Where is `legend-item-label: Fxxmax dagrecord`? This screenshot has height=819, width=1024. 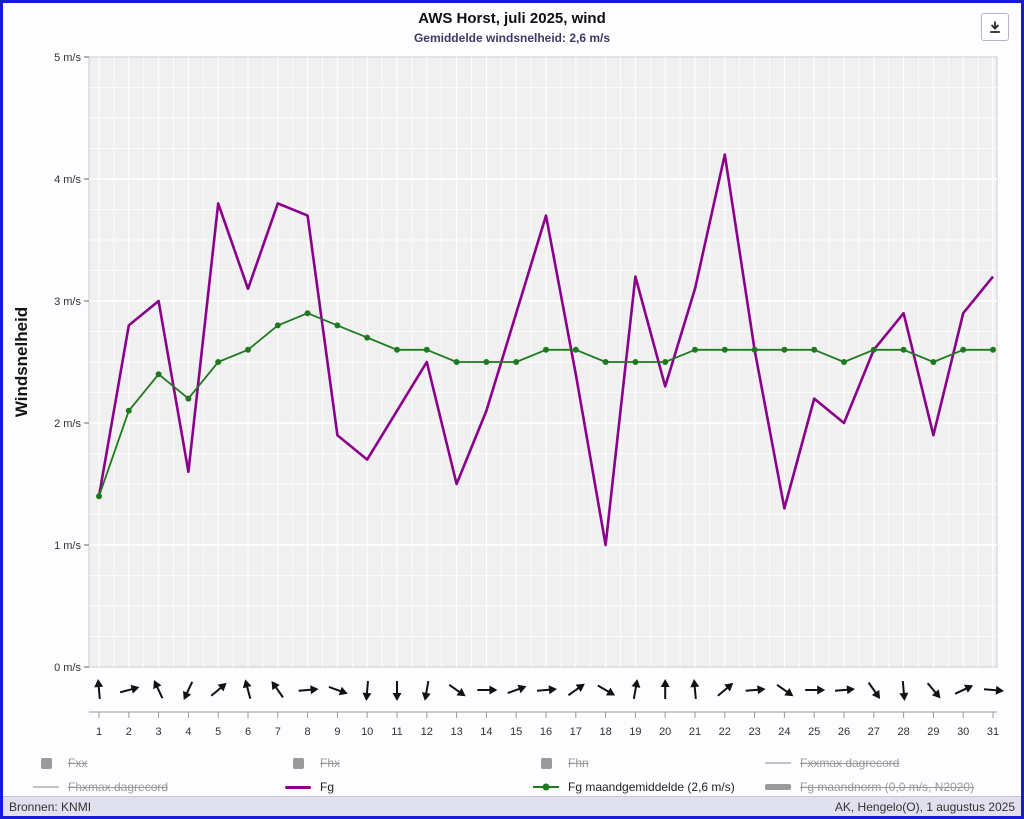
legend-item-label: Fxxmax dagrecord is located at coordinates (850, 763).